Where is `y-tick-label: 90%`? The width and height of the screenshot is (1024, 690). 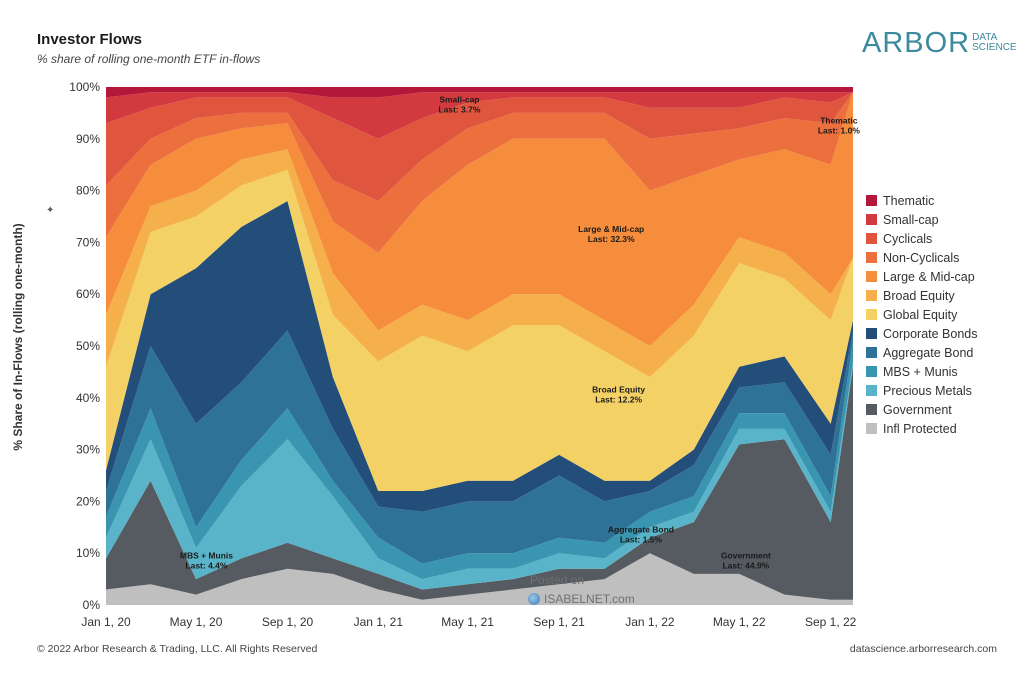 y-tick-label: 90% is located at coordinates (88, 139).